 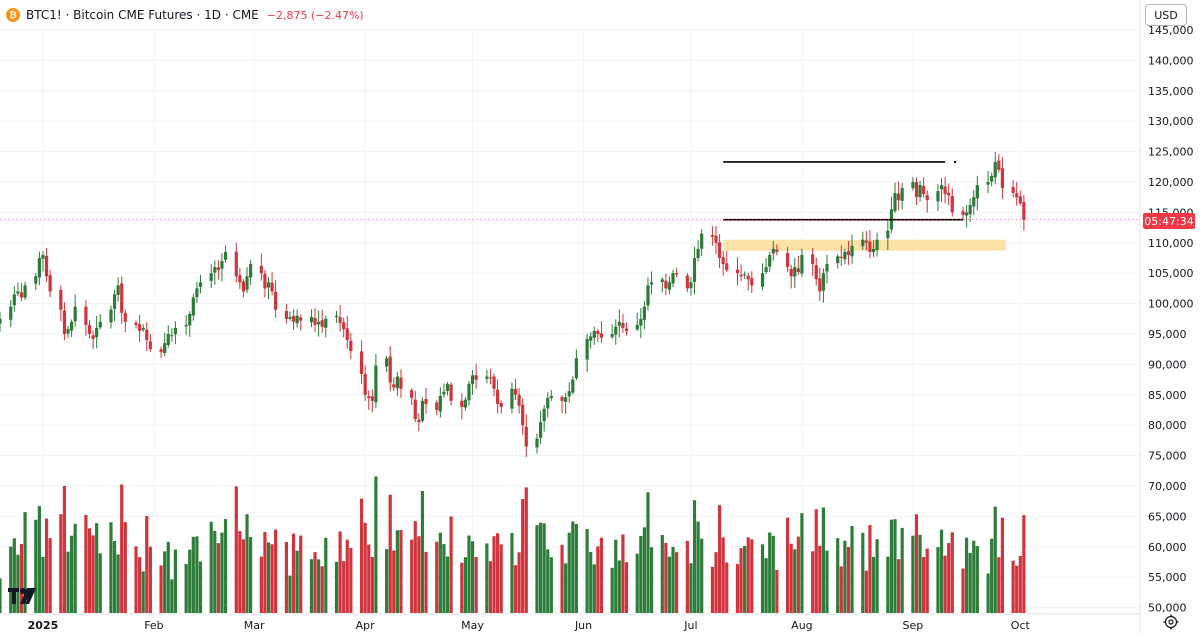 What do you see at coordinates (1171, 60) in the screenshot?
I see `price-tick-label: 140,000` at bounding box center [1171, 60].